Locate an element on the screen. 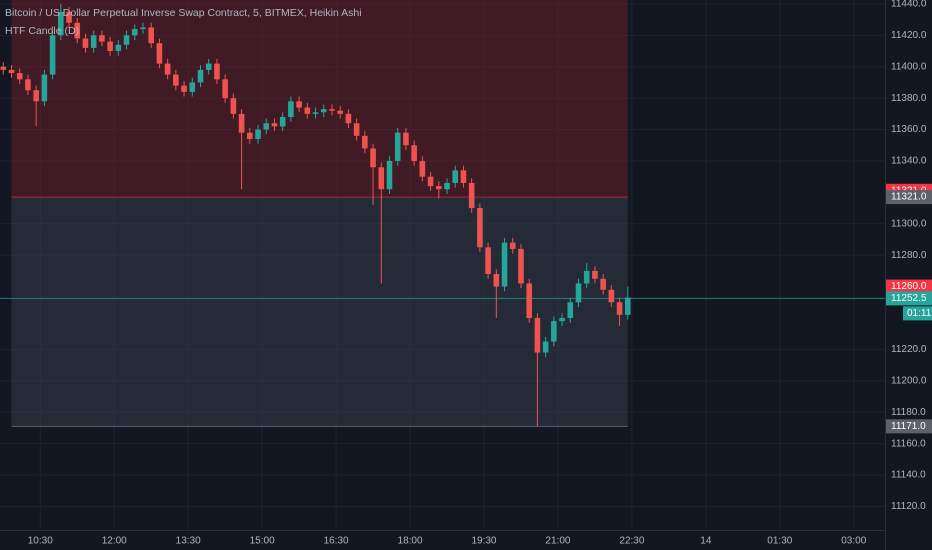  y-tick-label: 11360.0 is located at coordinates (909, 129).